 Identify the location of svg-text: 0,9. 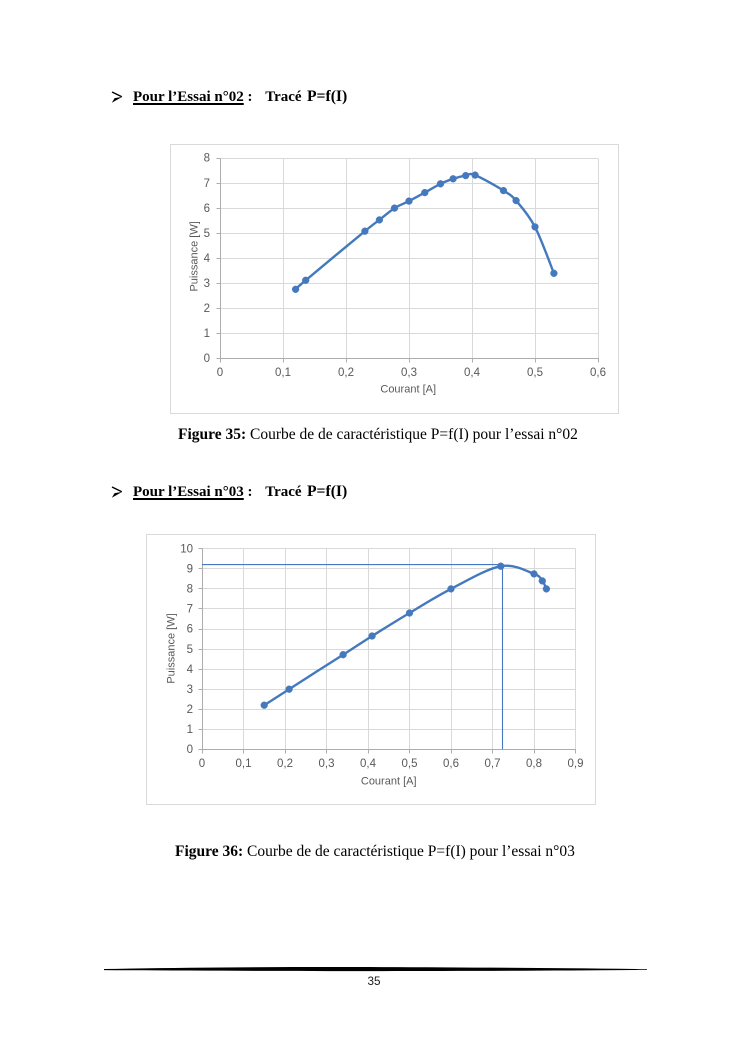
(576, 764).